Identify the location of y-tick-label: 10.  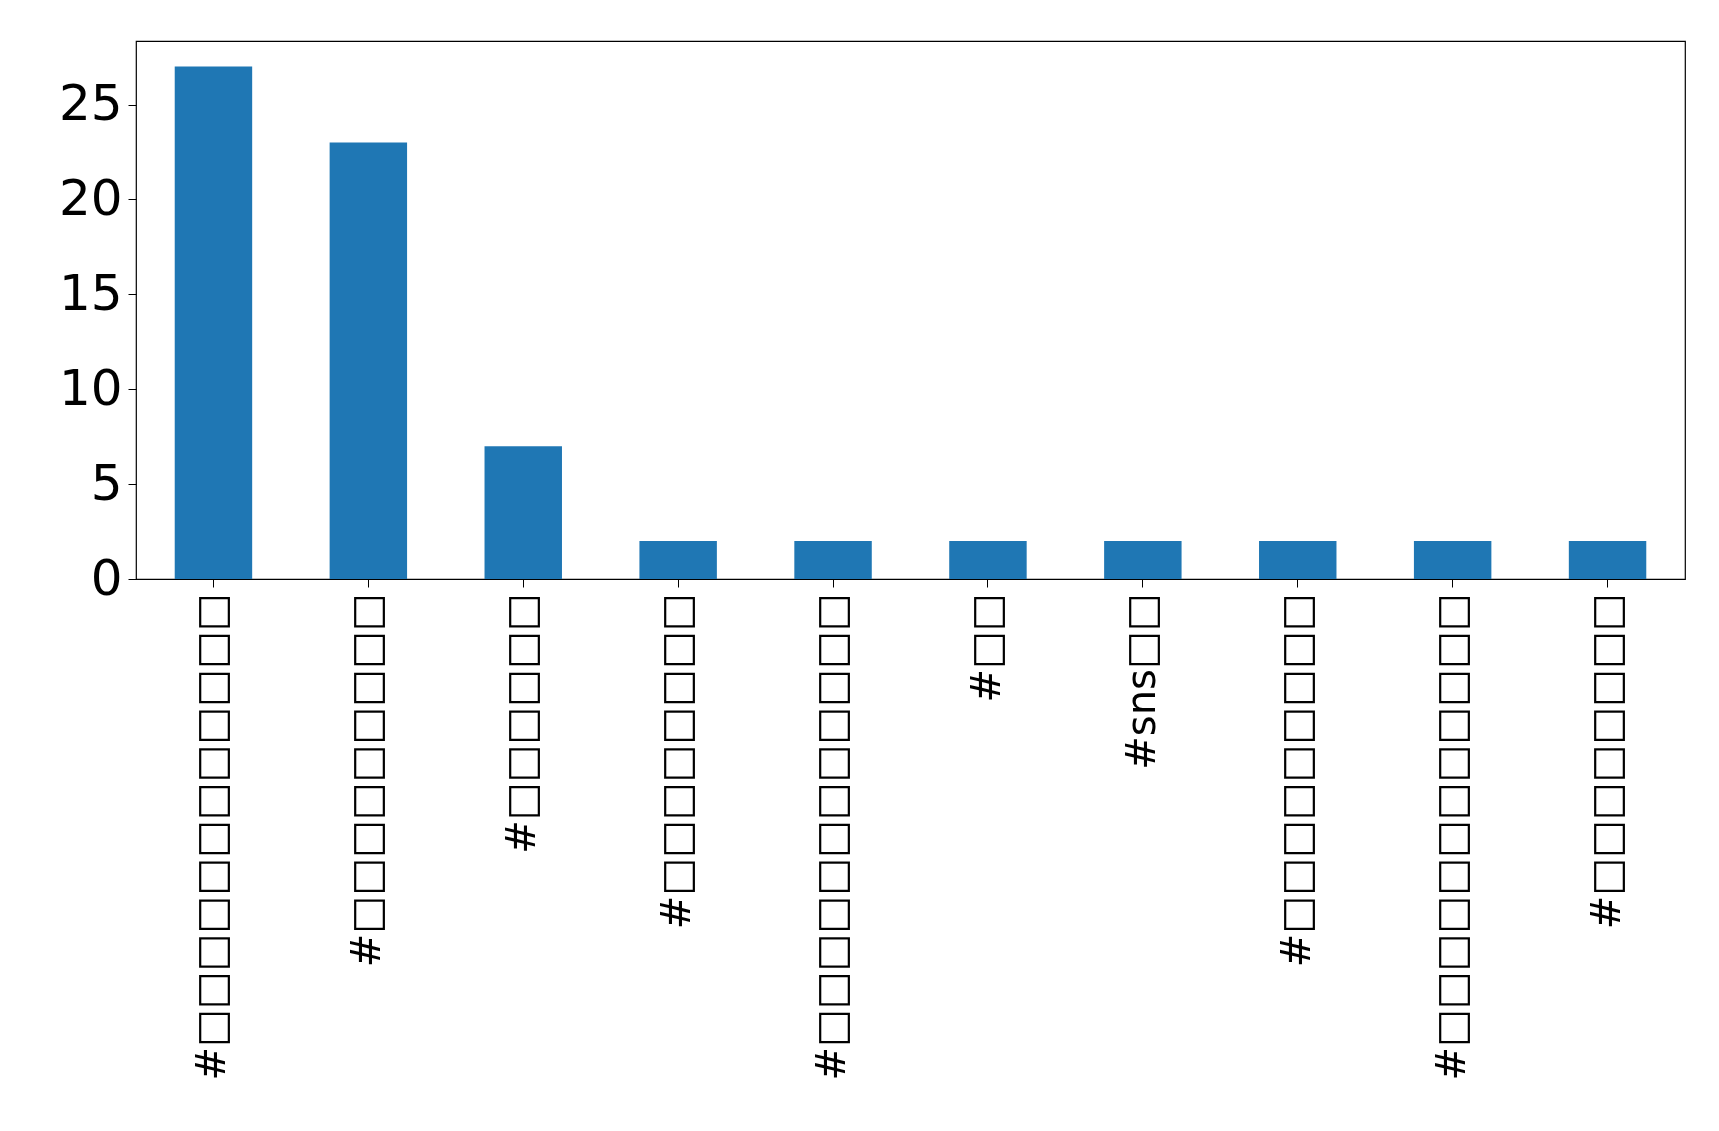
(90, 387).